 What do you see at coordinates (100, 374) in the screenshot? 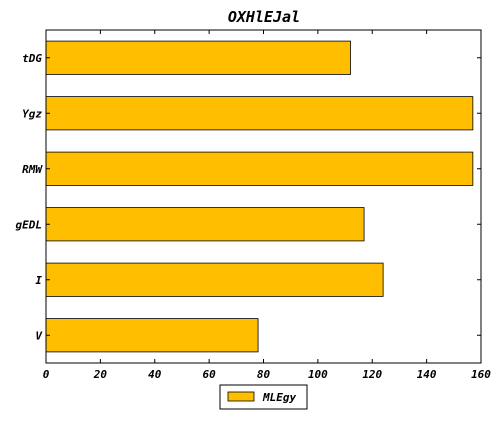
I see `x-tick-label: 20` at bounding box center [100, 374].